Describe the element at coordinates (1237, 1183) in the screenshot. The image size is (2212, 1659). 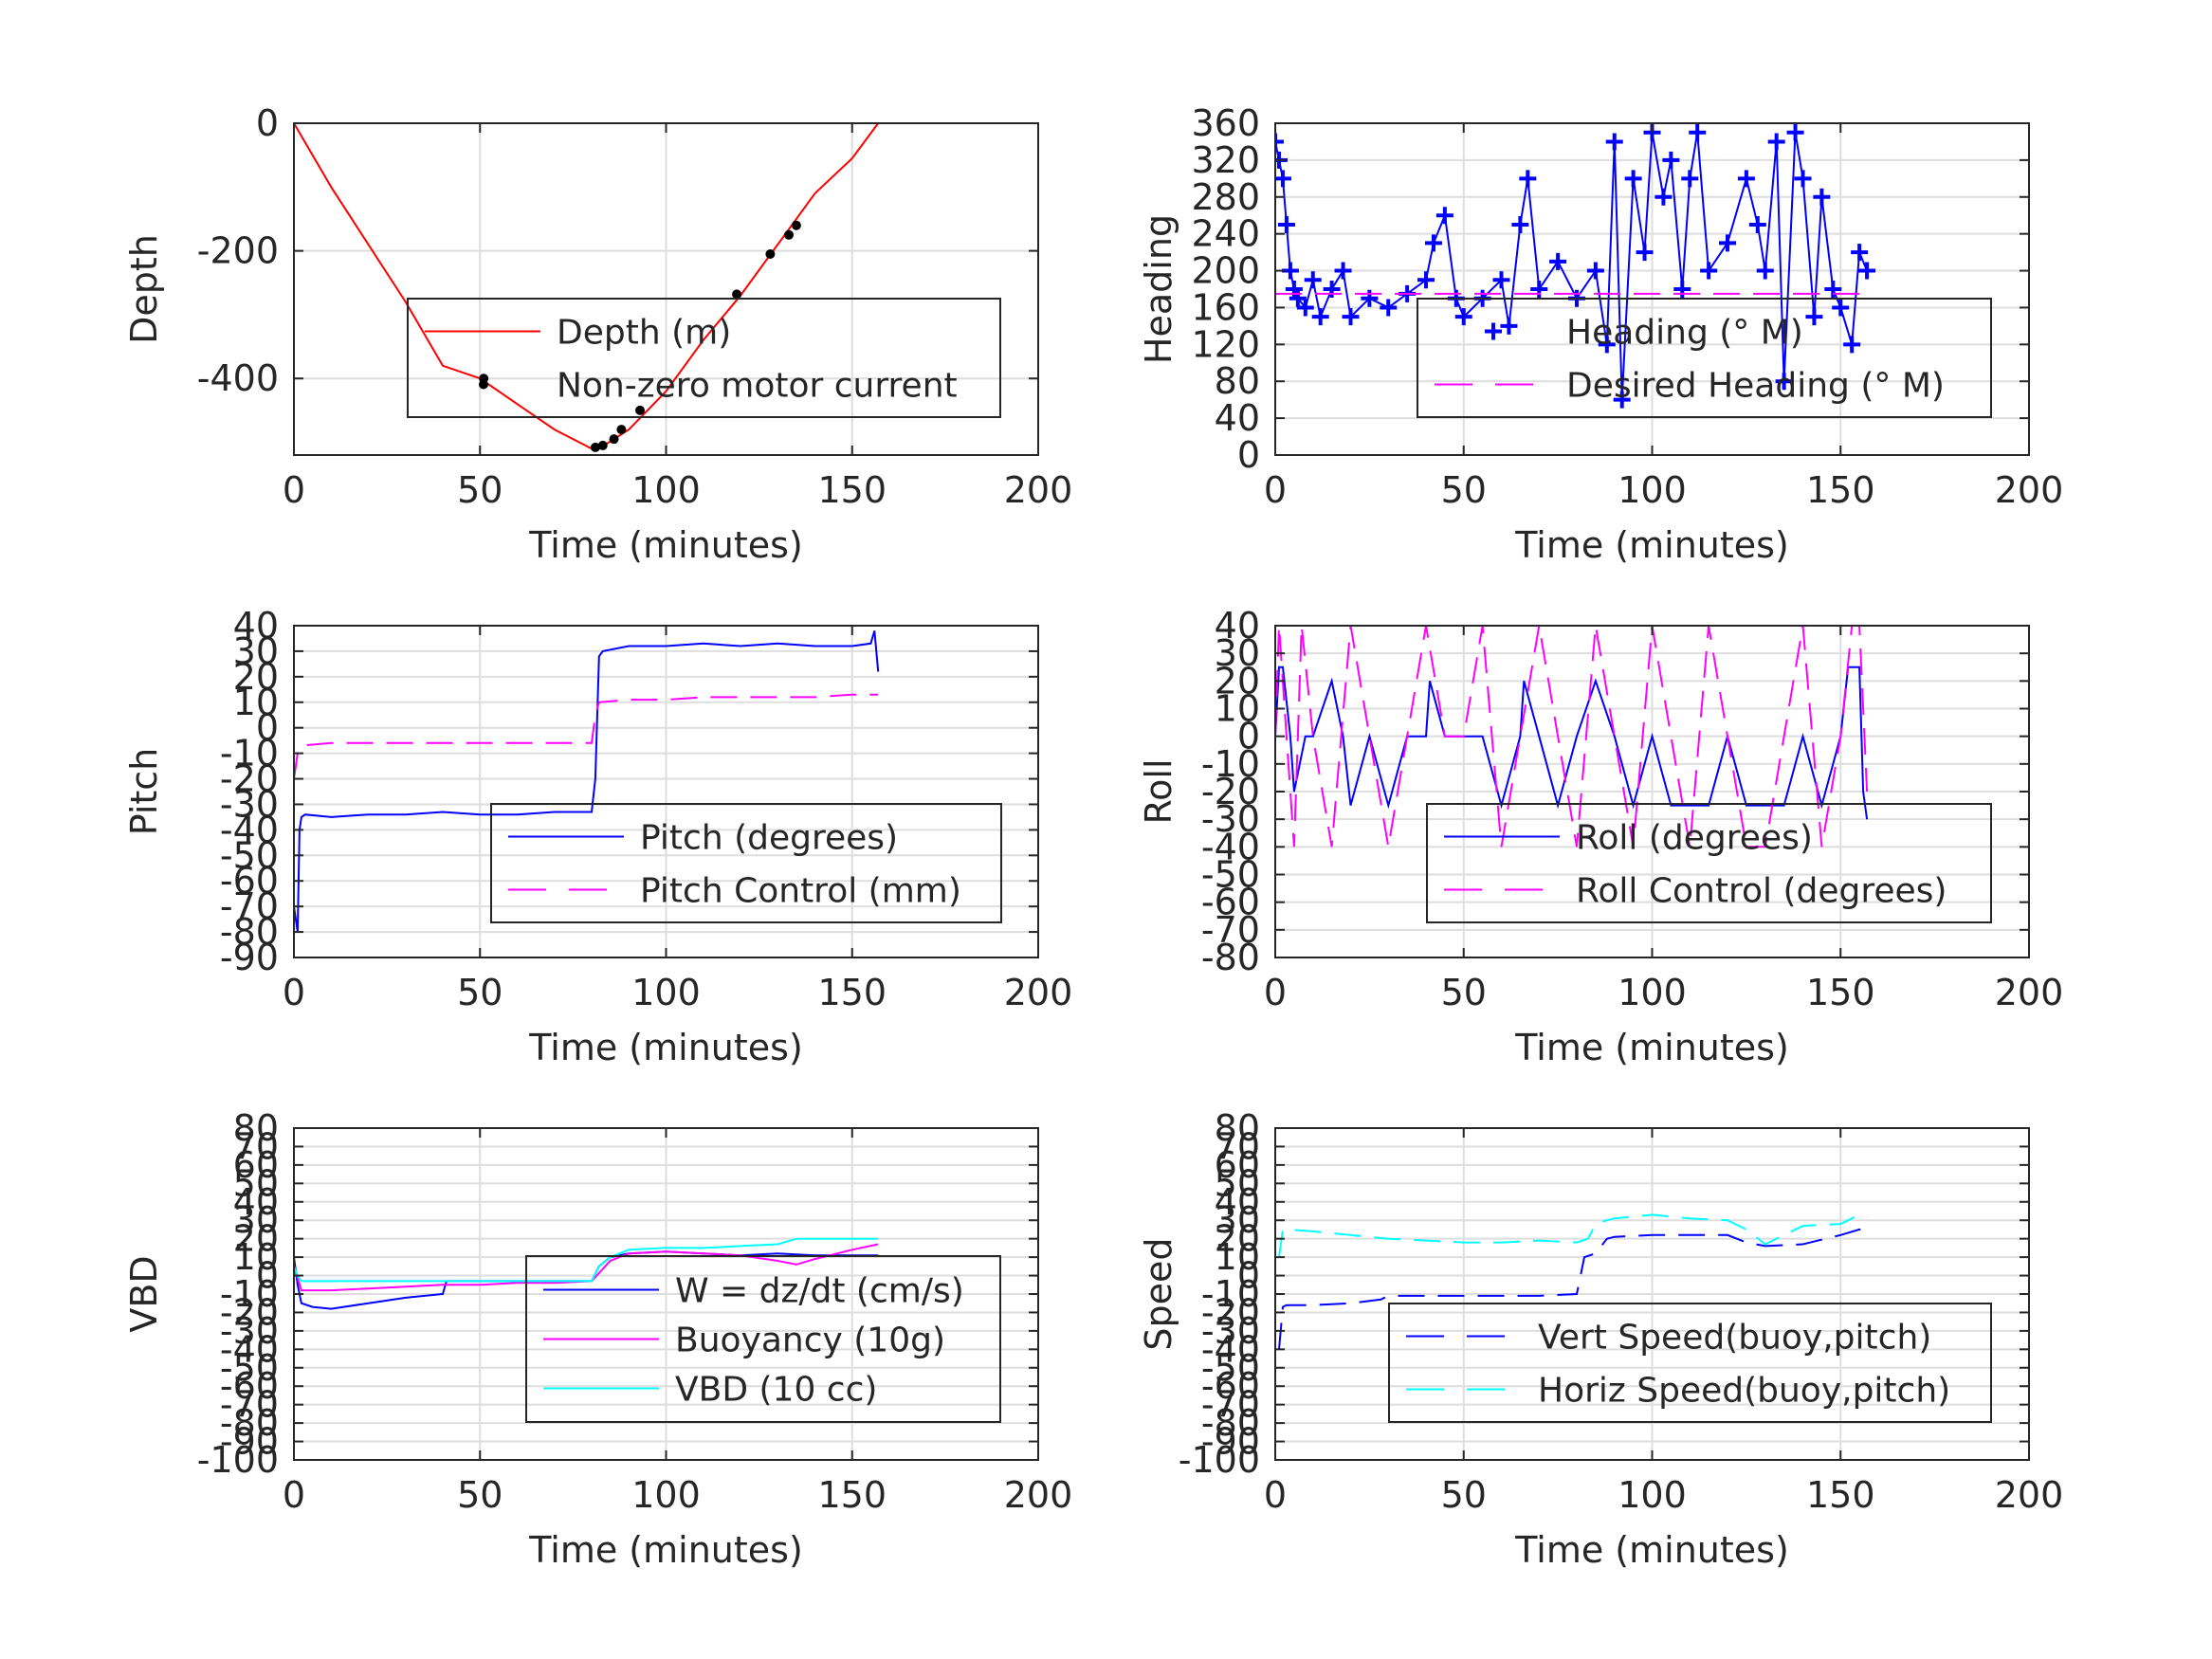
I see `y-tick-label: 50` at that location.